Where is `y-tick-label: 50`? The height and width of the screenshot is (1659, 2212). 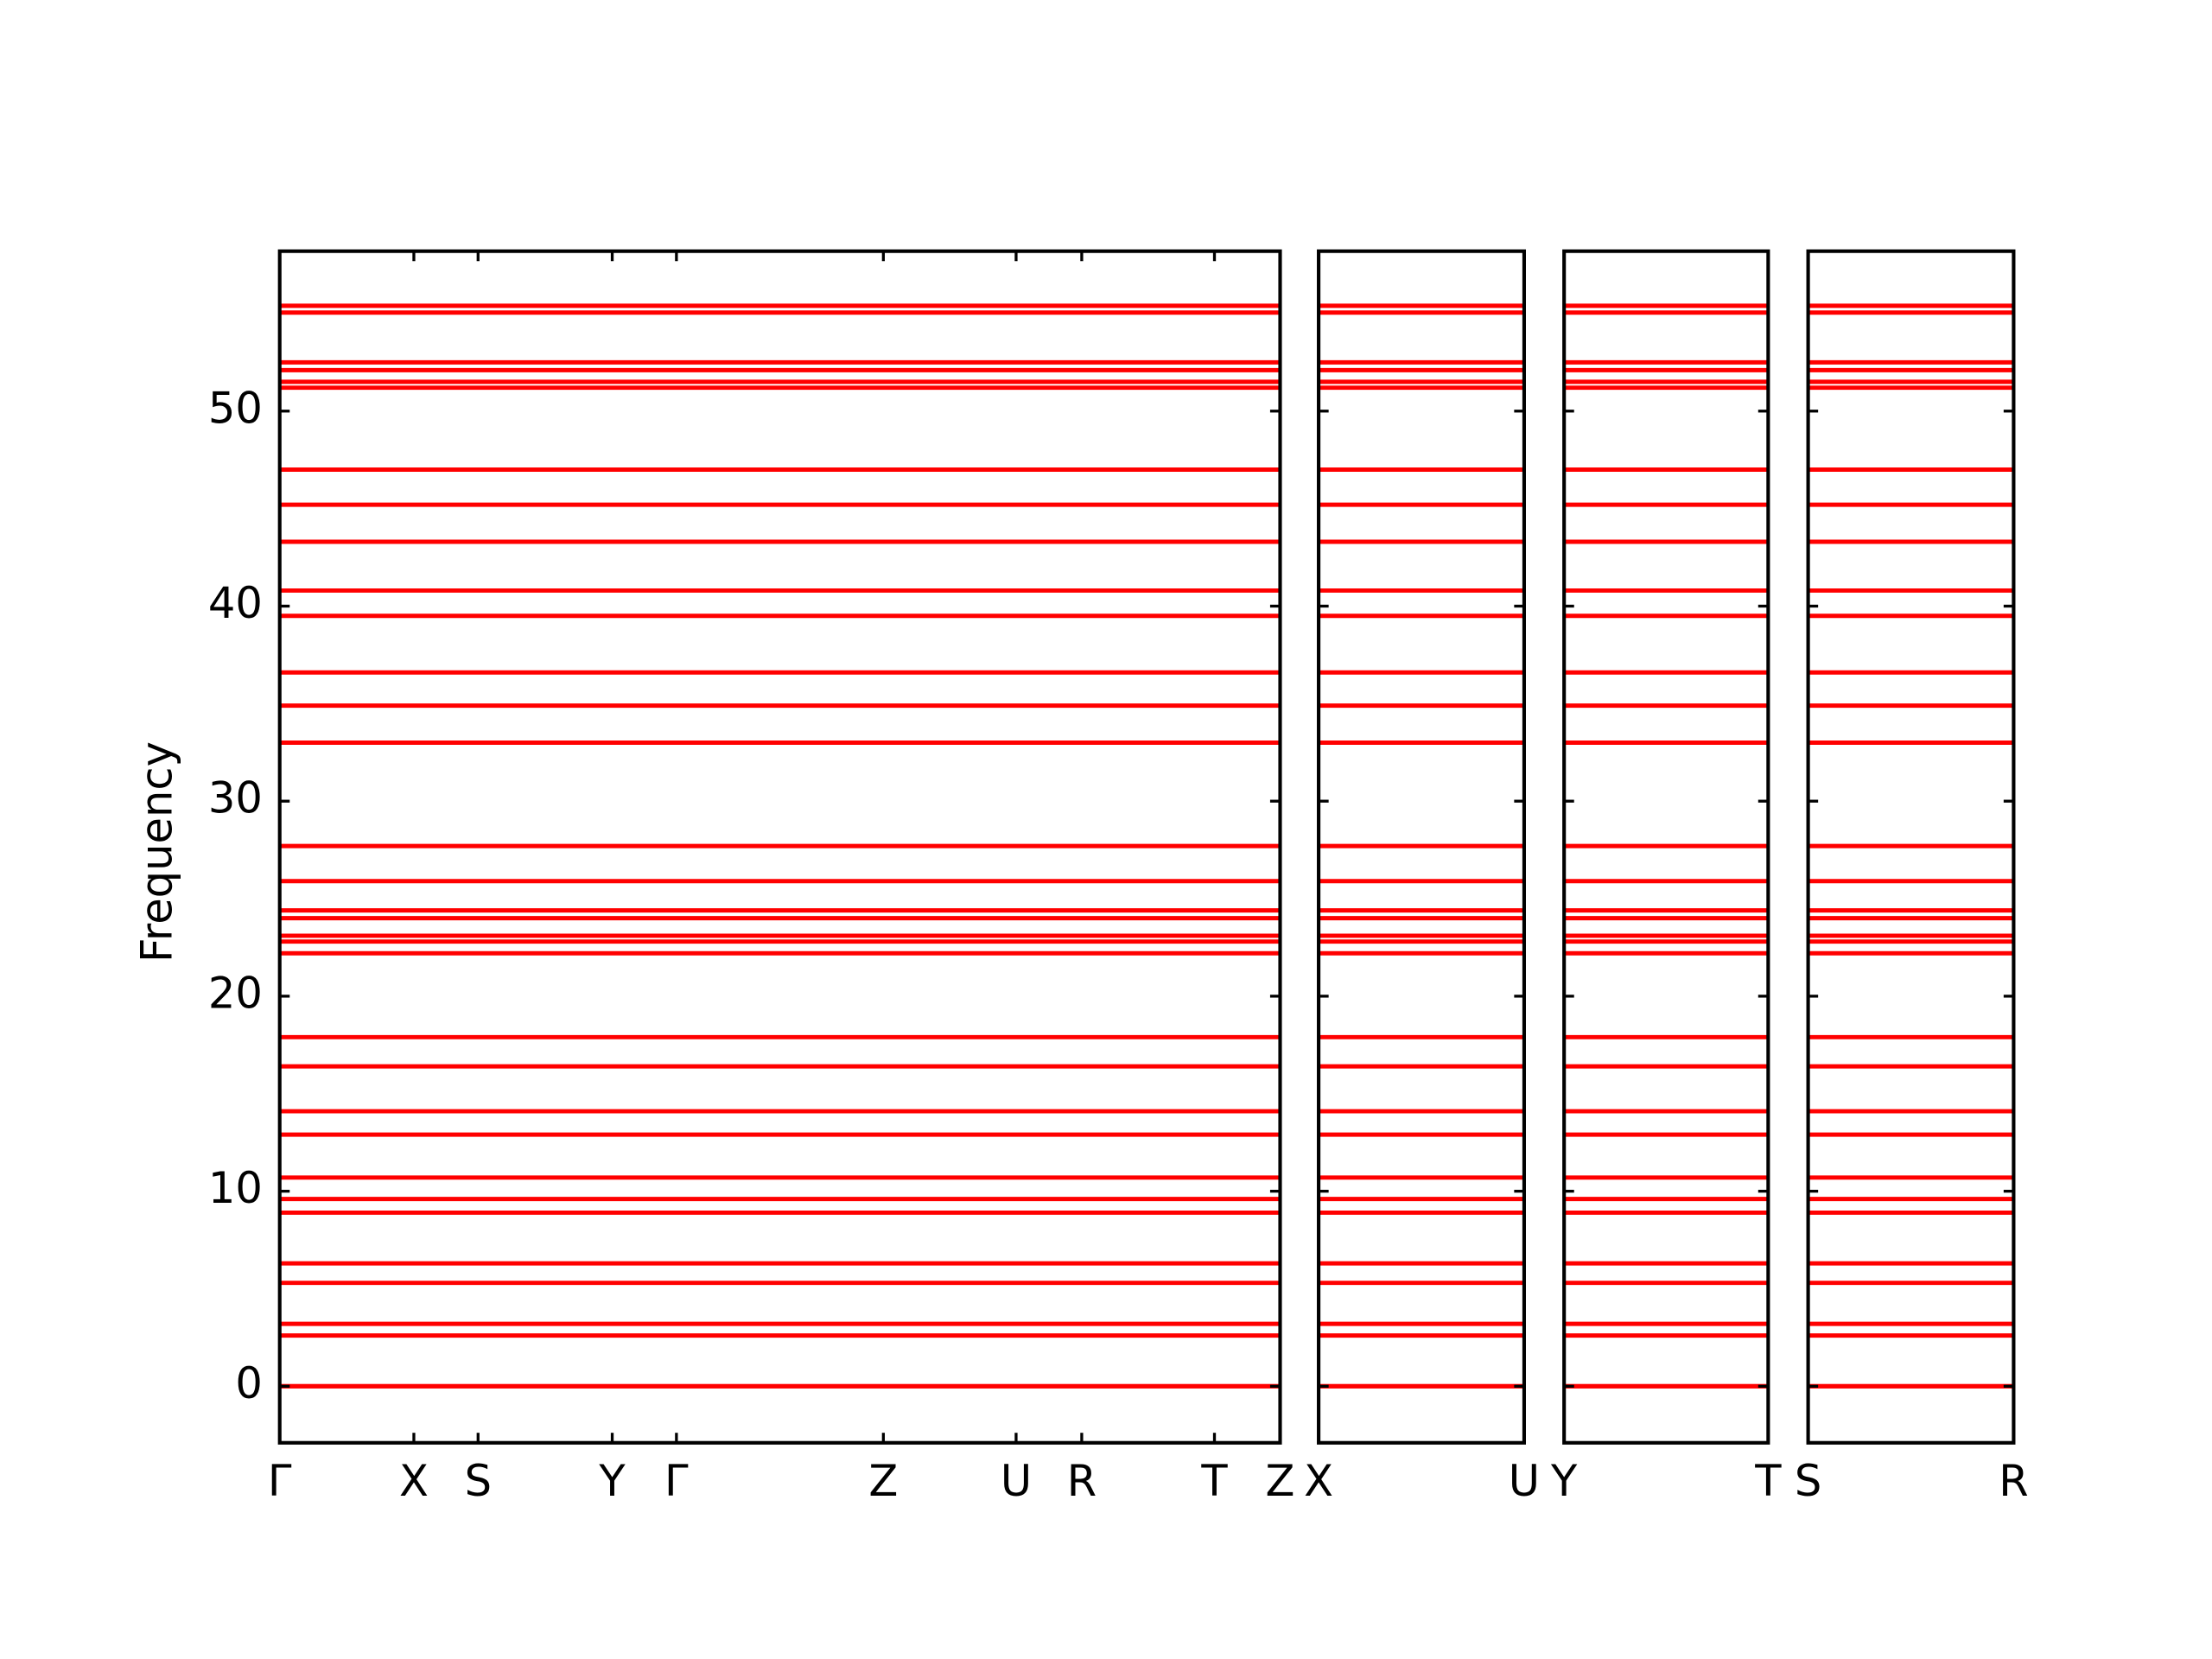 y-tick-label: 50 is located at coordinates (235, 408).